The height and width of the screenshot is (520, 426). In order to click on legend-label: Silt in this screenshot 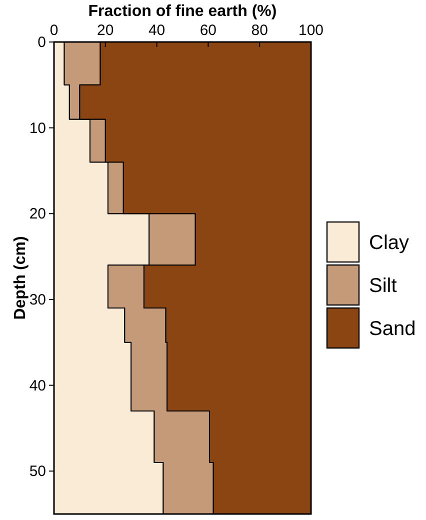, I will do `click(383, 286)`.